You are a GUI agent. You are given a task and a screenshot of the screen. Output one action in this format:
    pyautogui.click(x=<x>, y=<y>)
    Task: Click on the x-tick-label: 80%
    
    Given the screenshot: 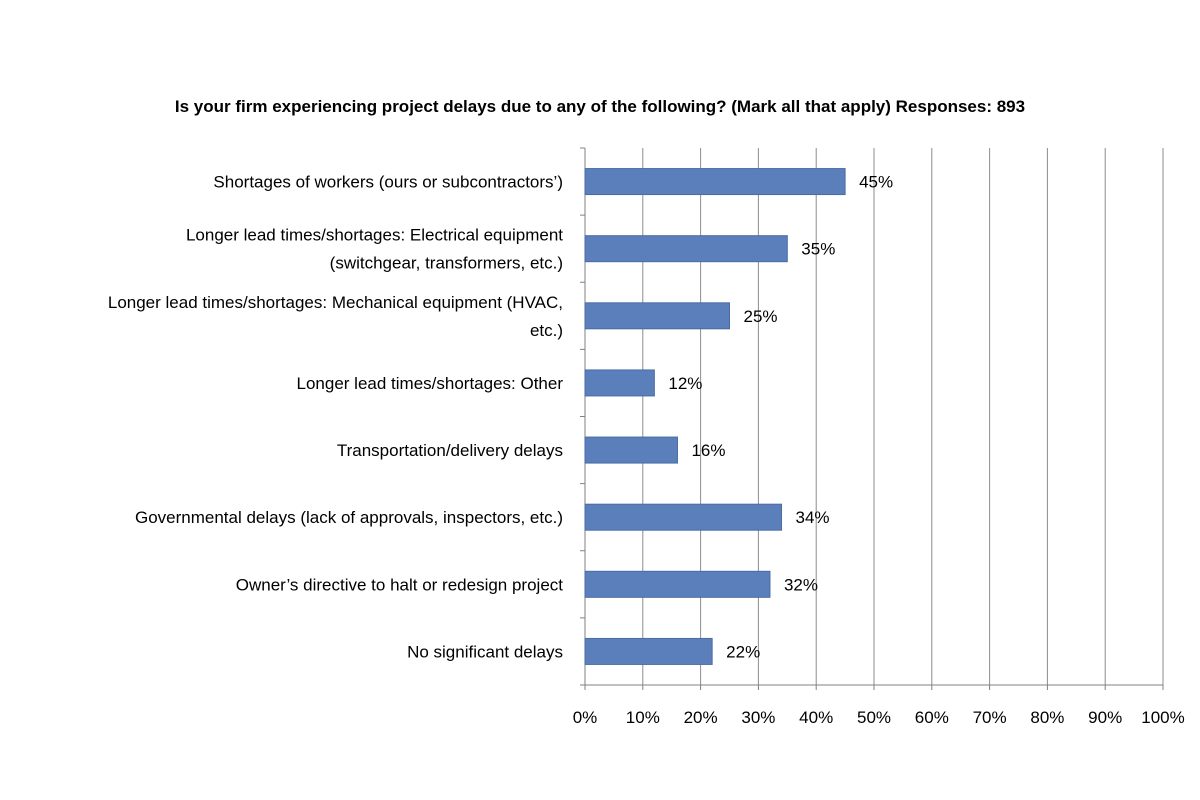 What is the action you would take?
    pyautogui.click(x=1047, y=717)
    